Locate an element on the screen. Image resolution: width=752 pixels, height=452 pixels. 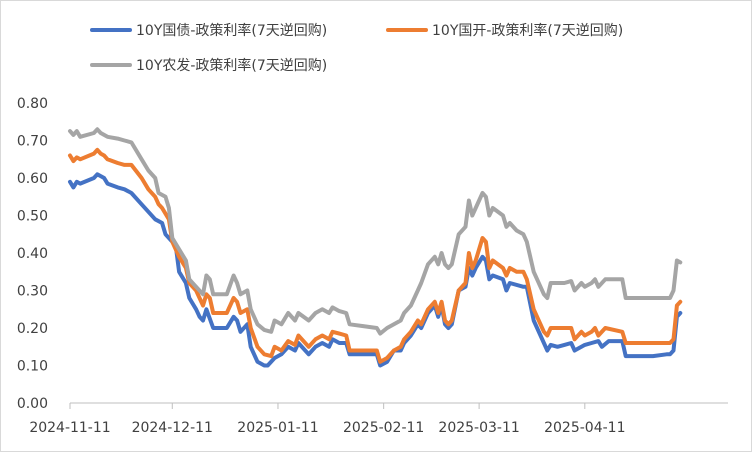
y-tick-label: 0.20 is located at coordinates (32, 329).